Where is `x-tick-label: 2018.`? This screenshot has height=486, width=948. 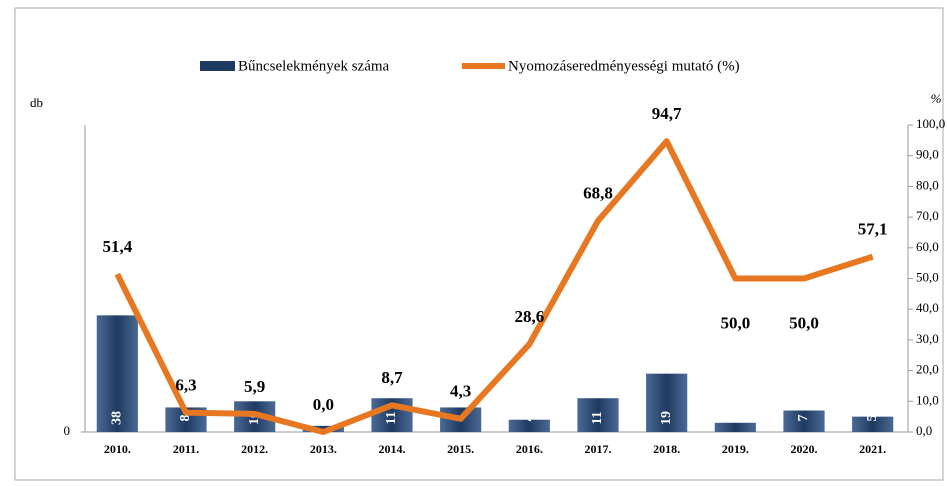 x-tick-label: 2018. is located at coordinates (666, 449).